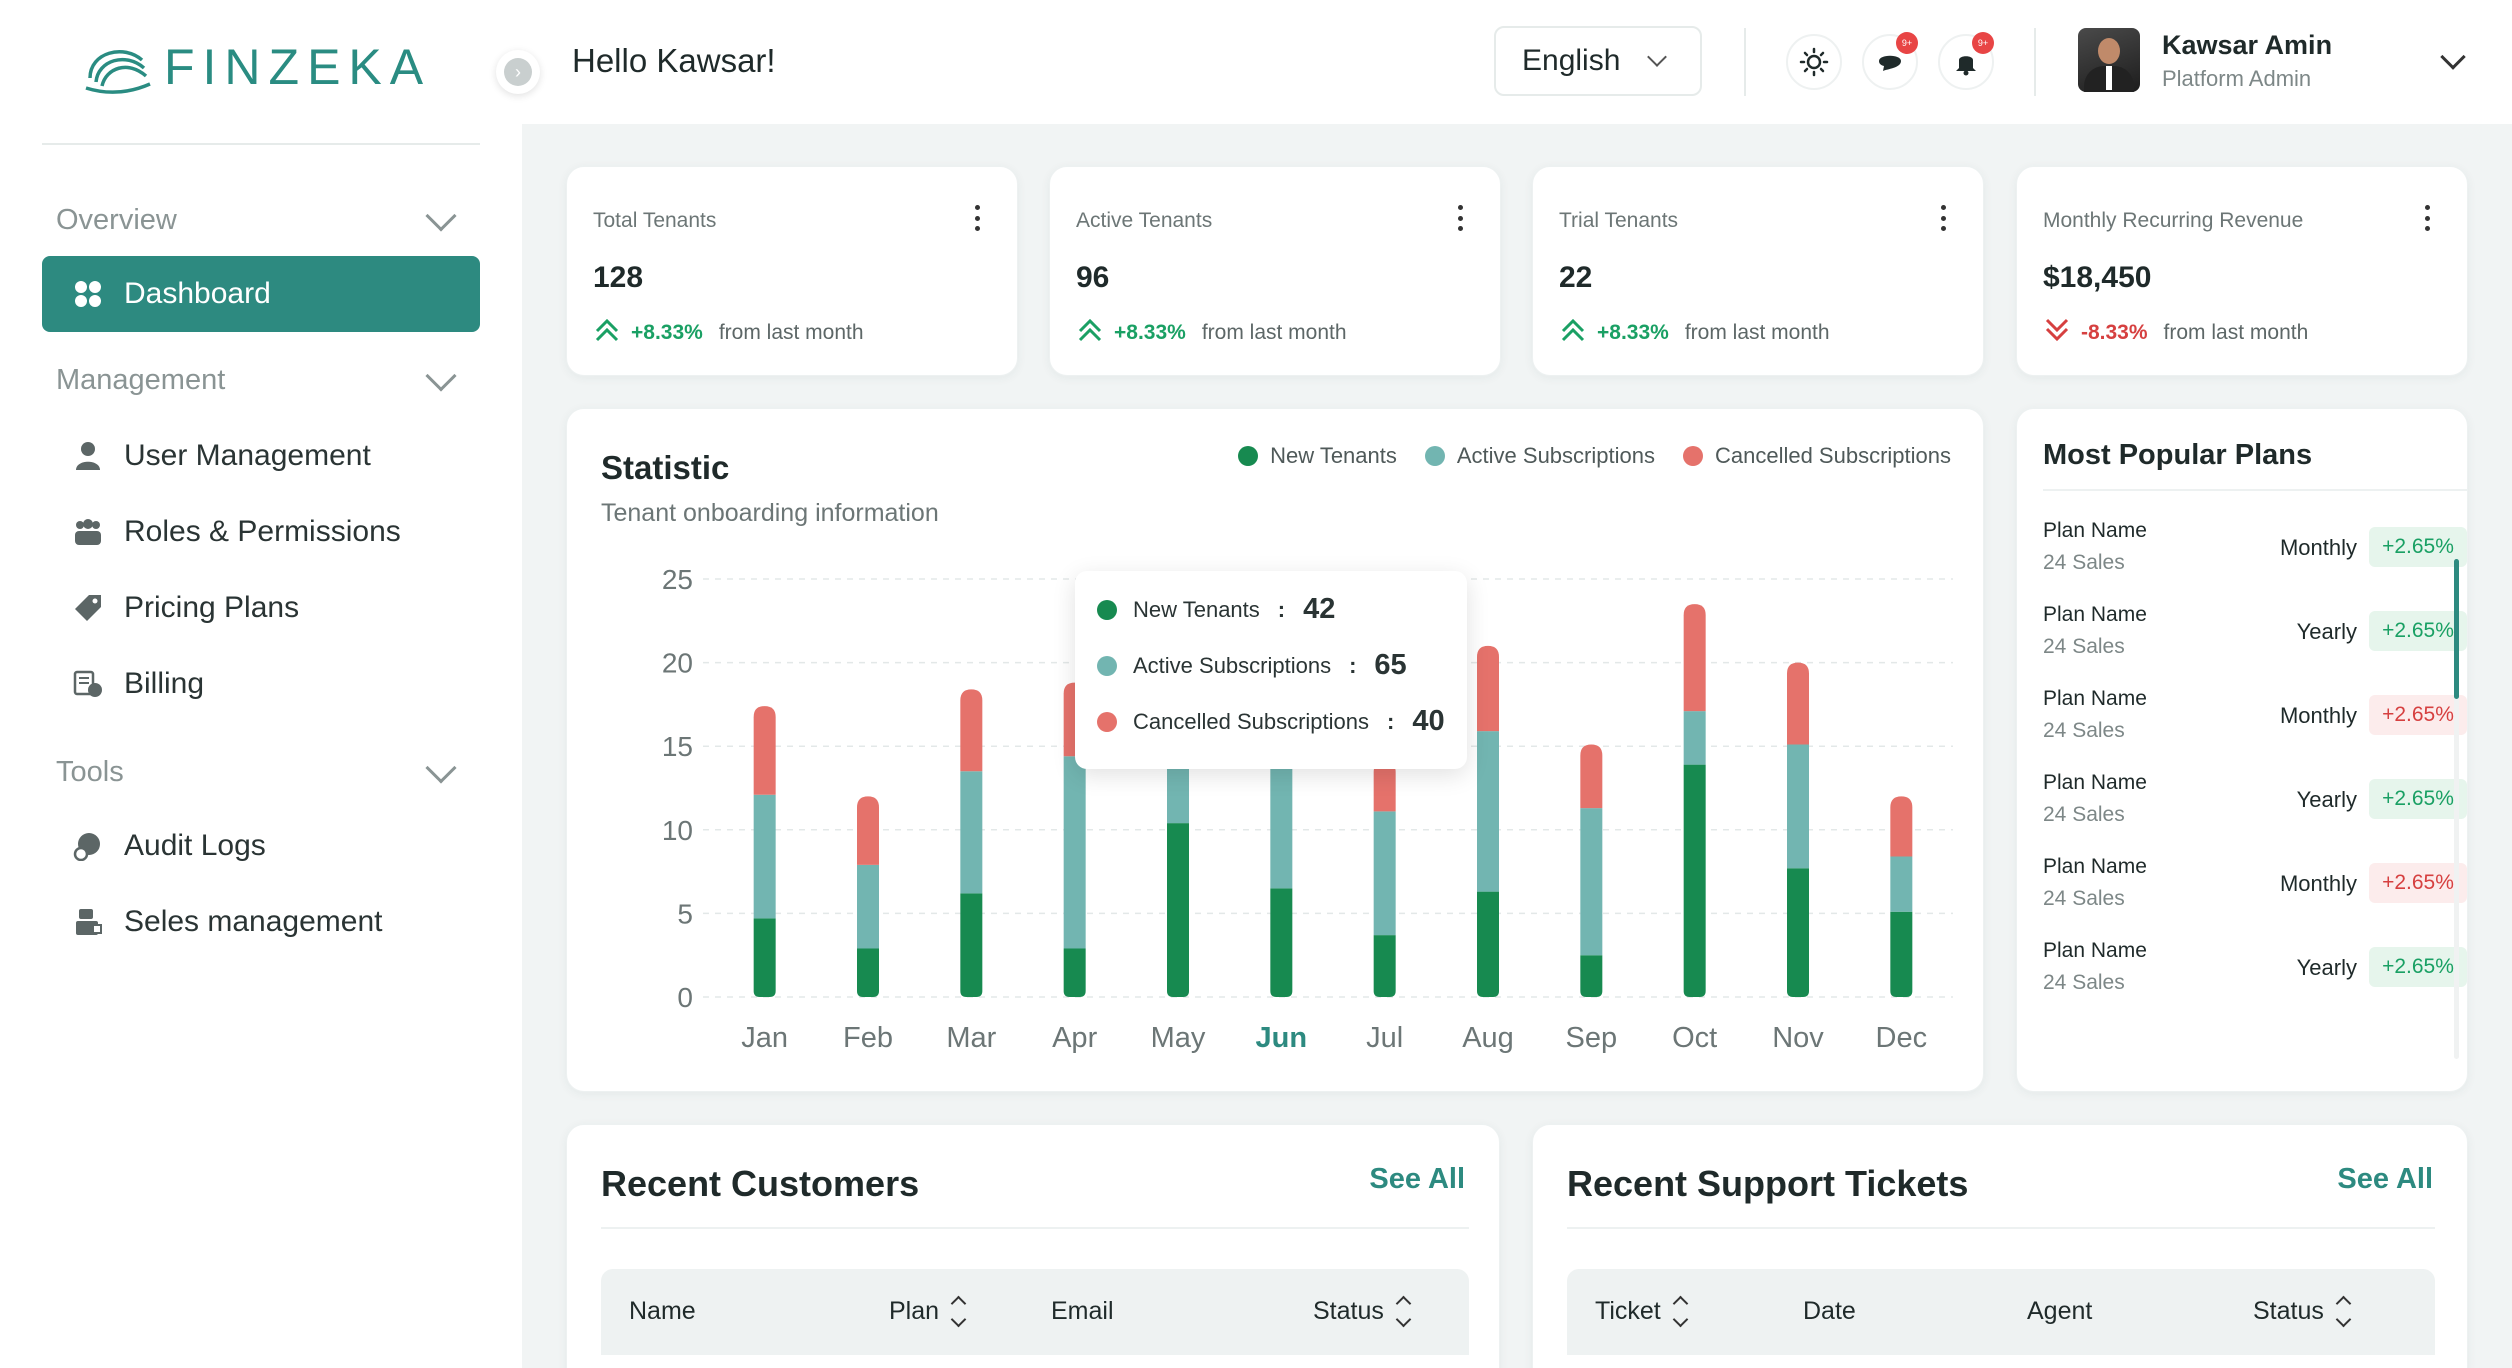 The image size is (2512, 1368). I want to click on sidebar-item-user-management: User Management, so click(261, 456).